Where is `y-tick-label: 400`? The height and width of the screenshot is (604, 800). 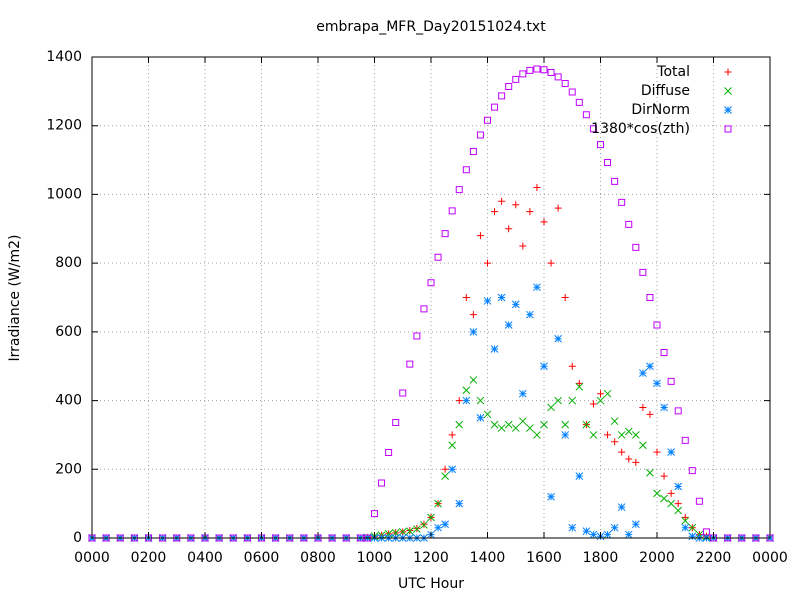
y-tick-label: 400 is located at coordinates (68, 401).